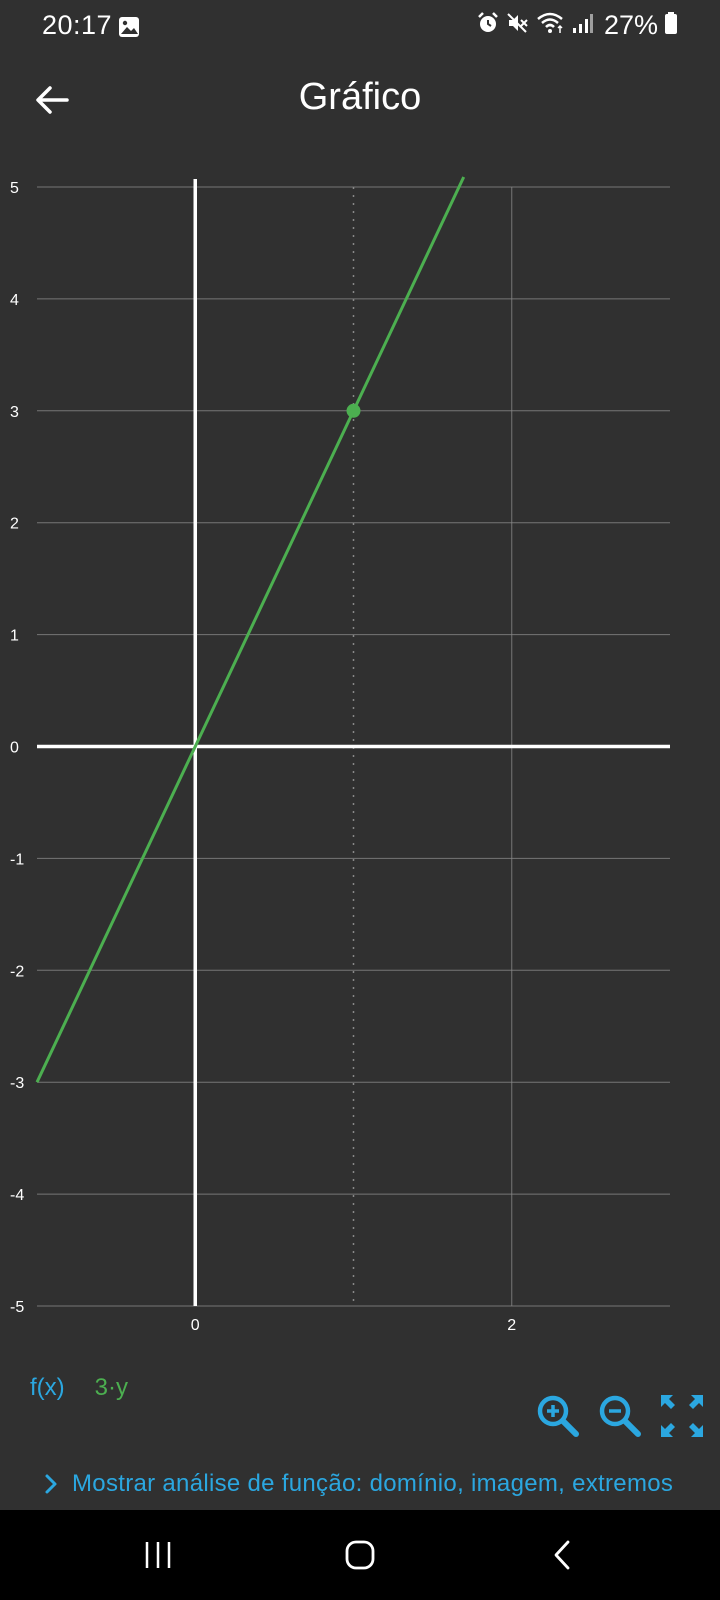 This screenshot has width=720, height=1600. What do you see at coordinates (630, 25) in the screenshot?
I see `battery-percent: 27%` at bounding box center [630, 25].